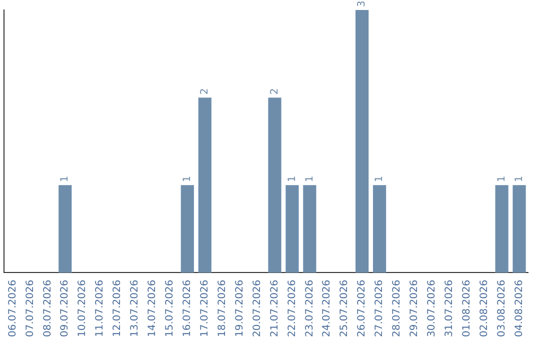  I want to click on x-tick-label: 16.07.2026, so click(187, 309).